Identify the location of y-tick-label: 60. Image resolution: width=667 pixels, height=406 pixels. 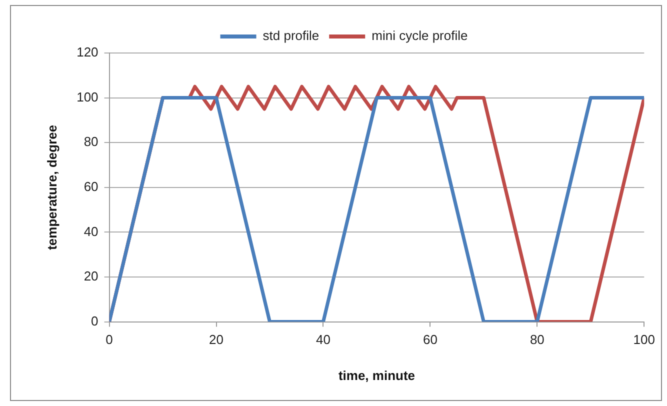
(91, 186).